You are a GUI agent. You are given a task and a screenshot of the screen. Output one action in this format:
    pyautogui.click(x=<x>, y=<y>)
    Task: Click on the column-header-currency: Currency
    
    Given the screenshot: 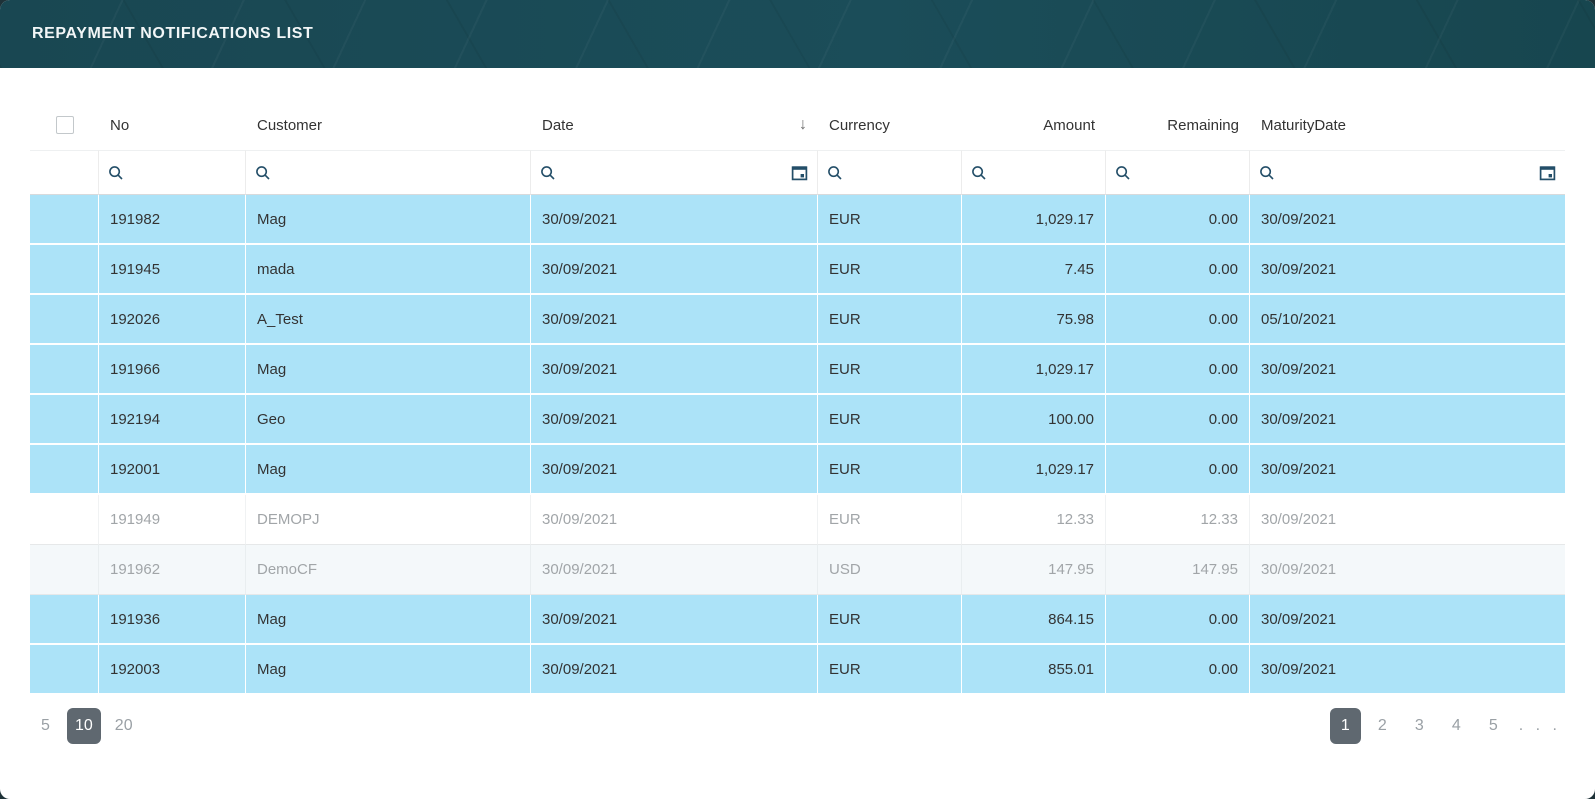 What is the action you would take?
    pyautogui.click(x=890, y=125)
    